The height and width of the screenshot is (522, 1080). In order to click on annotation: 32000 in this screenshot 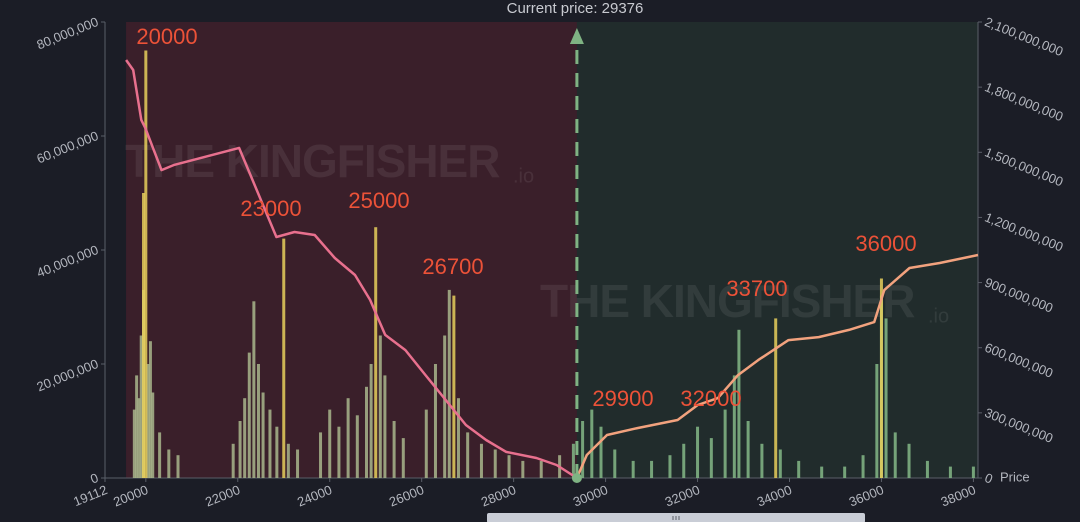, I will do `click(710, 398)`.